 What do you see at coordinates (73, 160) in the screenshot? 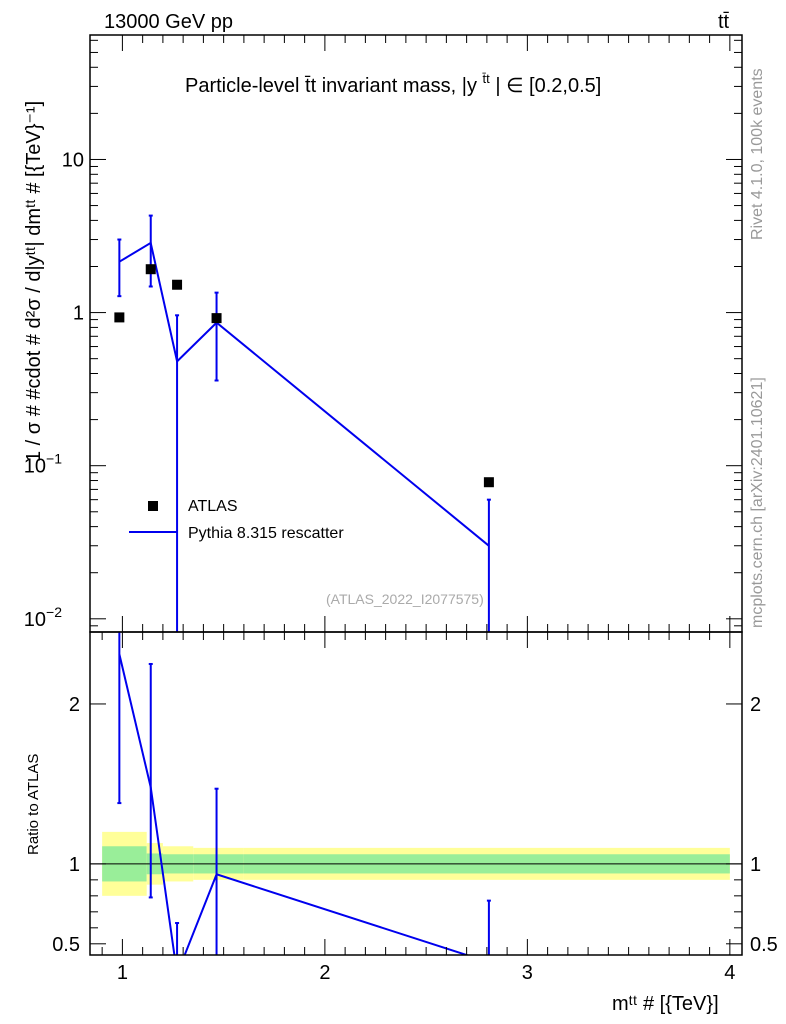
I see `main-y-tick-label: 10` at bounding box center [73, 160].